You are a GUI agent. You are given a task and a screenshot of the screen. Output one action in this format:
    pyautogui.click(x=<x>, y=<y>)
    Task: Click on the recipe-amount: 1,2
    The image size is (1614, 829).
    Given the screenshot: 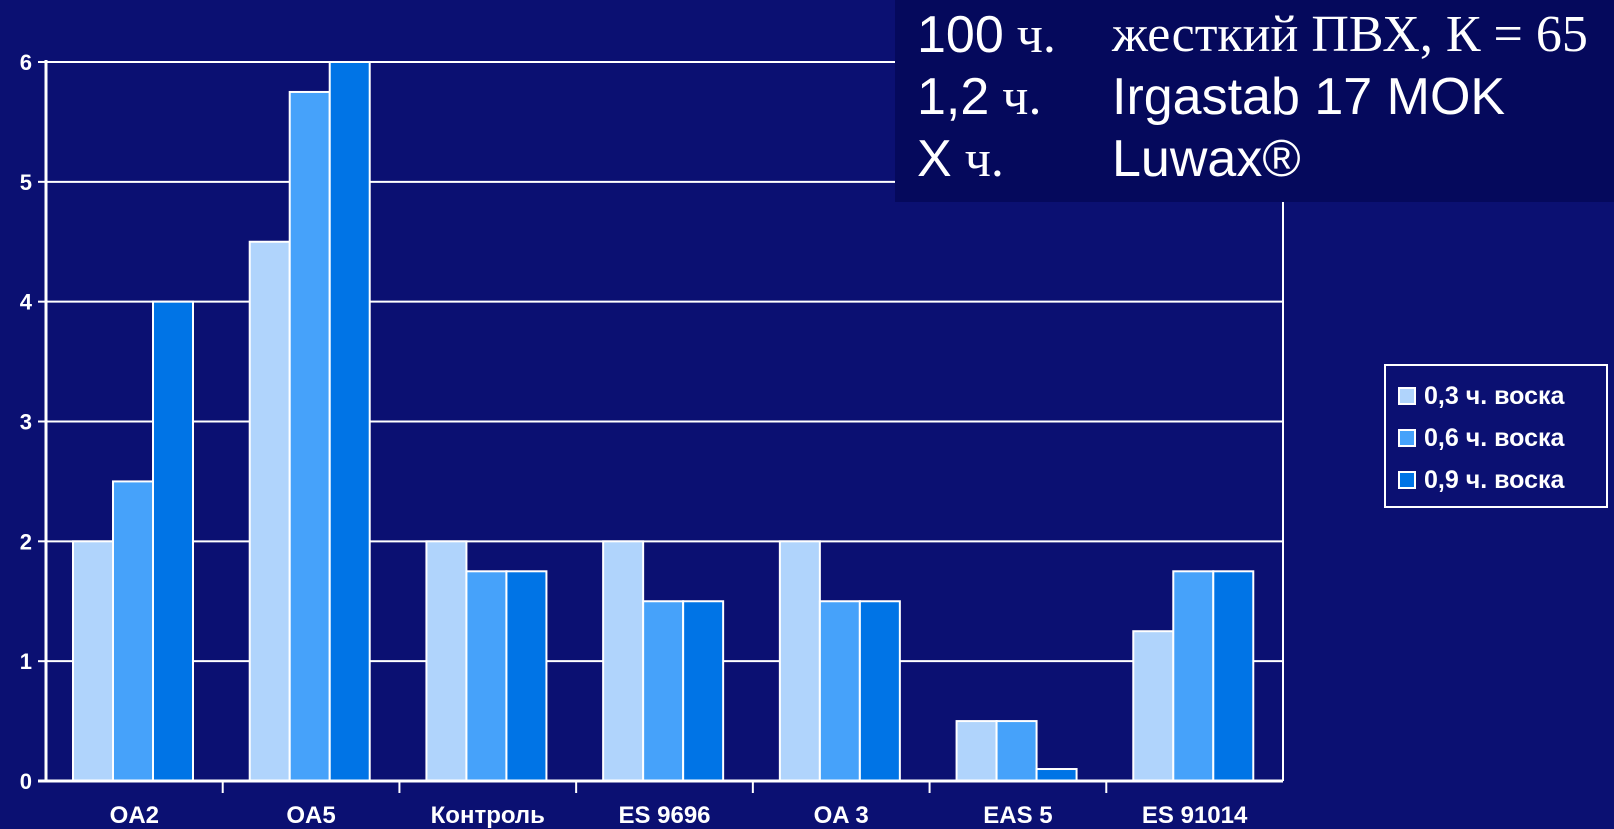 What is the action you would take?
    pyautogui.click(x=953, y=97)
    